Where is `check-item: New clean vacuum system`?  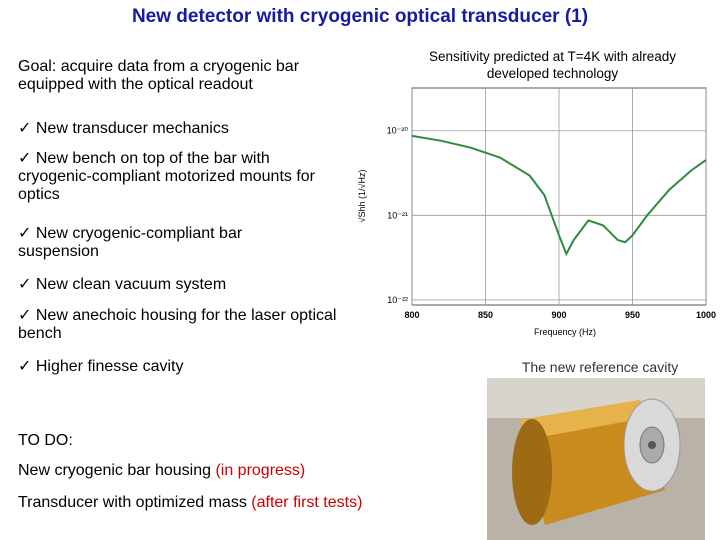
check-item: New clean vacuum system is located at coordinates (183, 285).